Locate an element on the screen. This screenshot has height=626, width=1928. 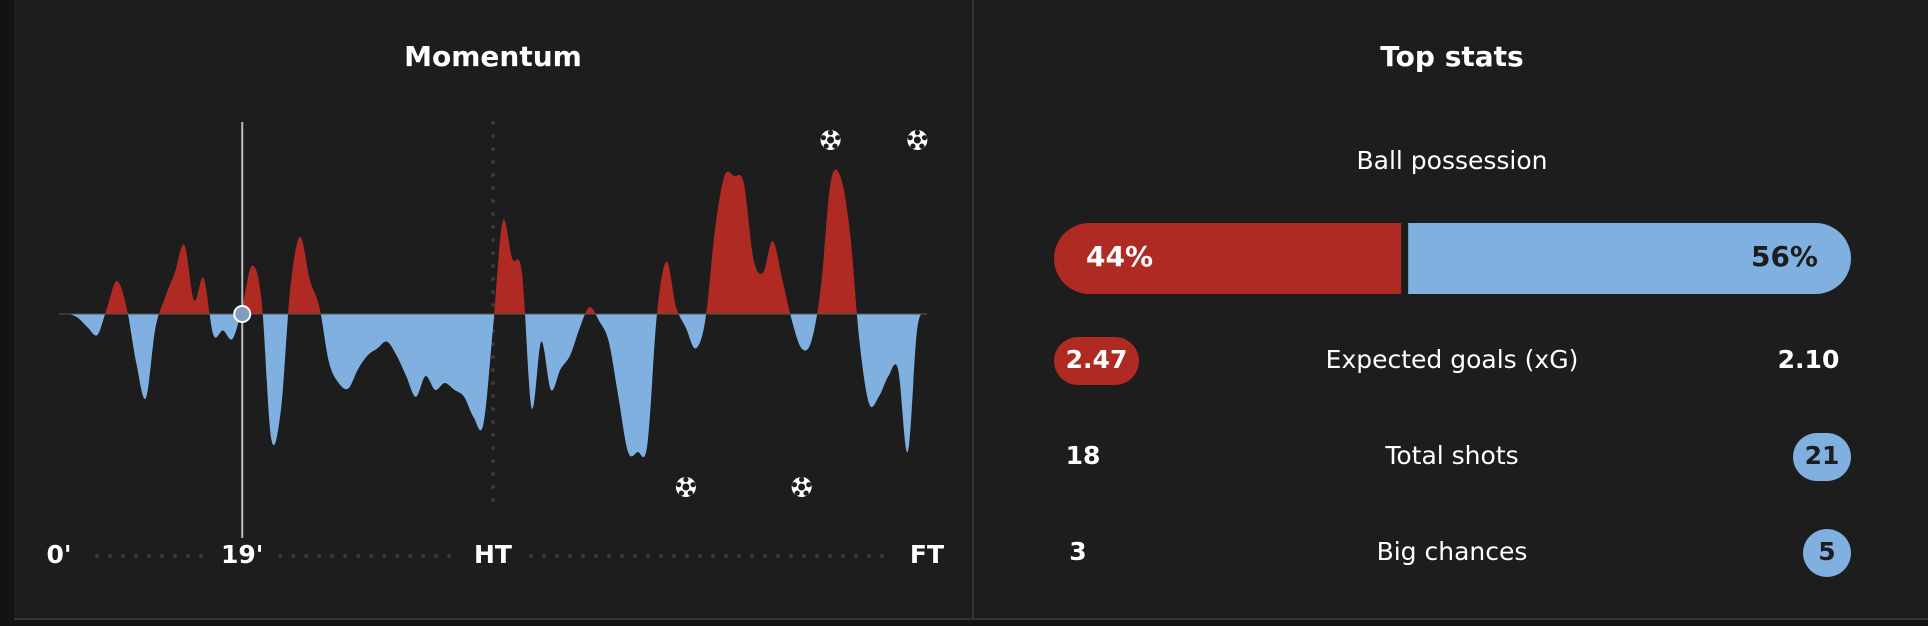
x-tick-label: 19' is located at coordinates (242, 554).